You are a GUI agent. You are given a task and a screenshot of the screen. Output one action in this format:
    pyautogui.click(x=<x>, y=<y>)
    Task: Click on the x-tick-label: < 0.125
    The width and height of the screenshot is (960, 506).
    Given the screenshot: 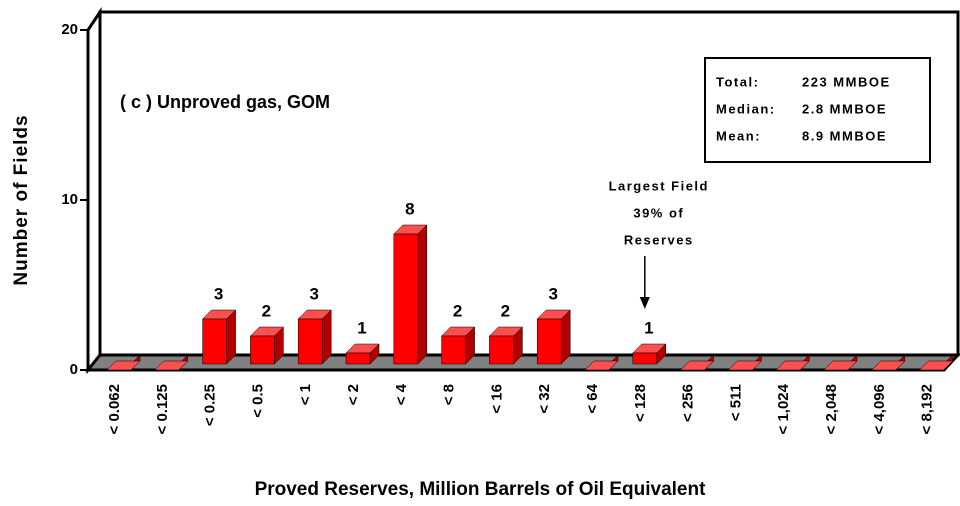 What is the action you would take?
    pyautogui.click(x=162, y=409)
    